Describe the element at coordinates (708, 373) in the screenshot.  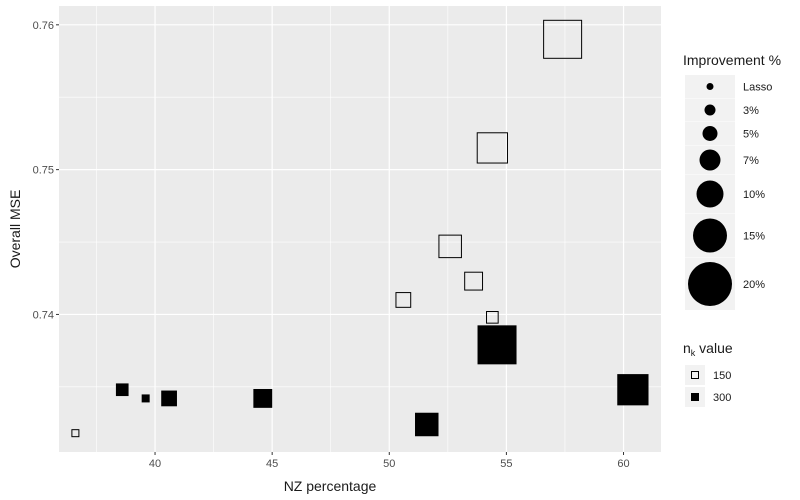
I see `shape-legend: nk value 150 300` at that location.